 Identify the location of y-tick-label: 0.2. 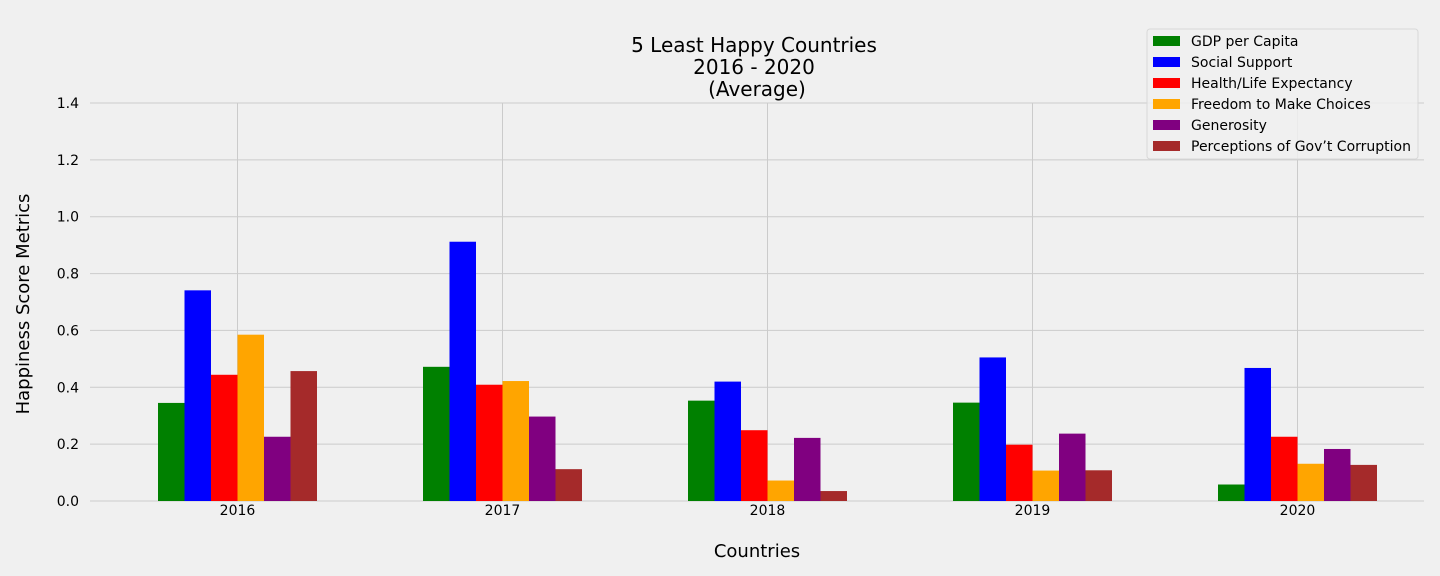
(68, 445).